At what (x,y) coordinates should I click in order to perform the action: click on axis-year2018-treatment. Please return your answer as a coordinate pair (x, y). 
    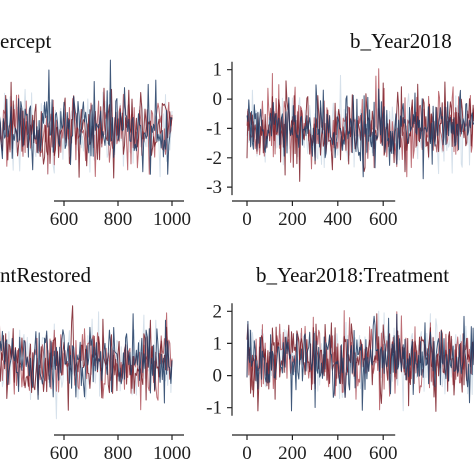
    Looking at the image, I should click on (311, 371).